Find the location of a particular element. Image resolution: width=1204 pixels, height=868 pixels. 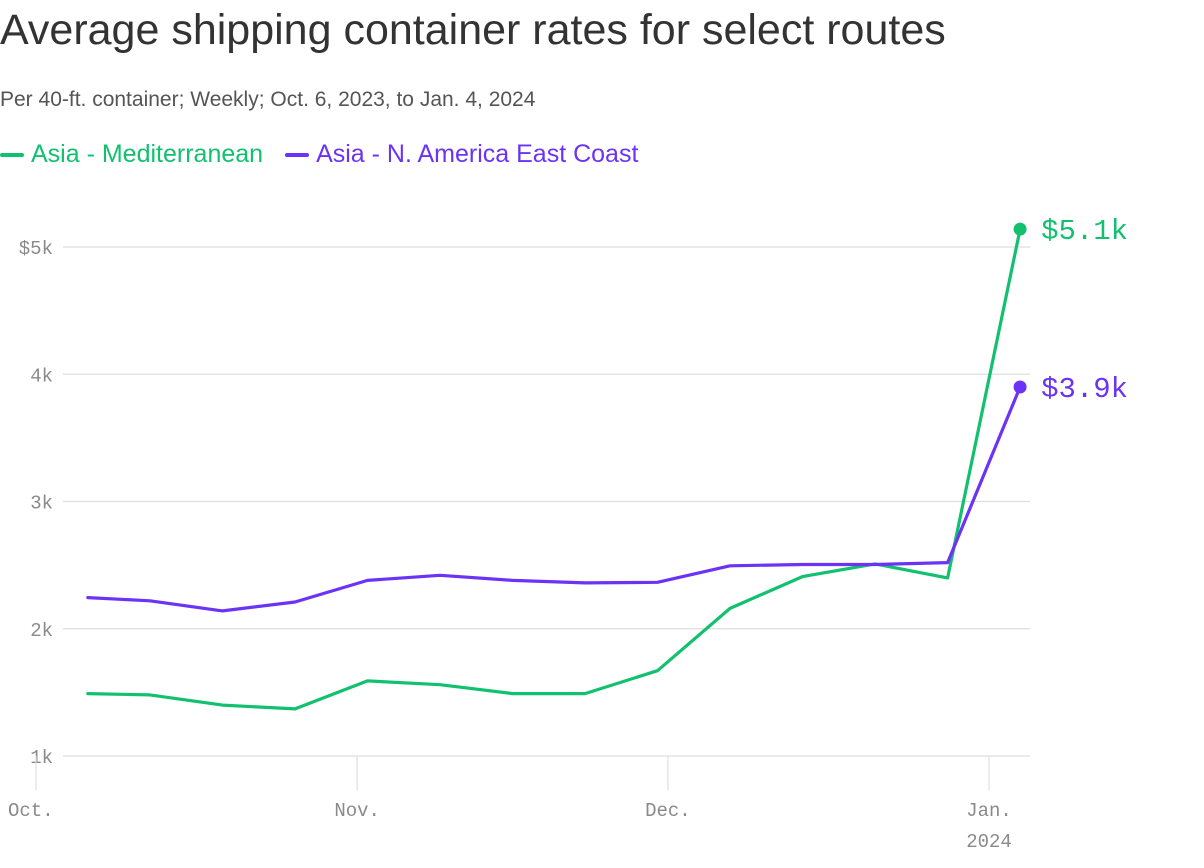

x-tick-label-3: Jan. is located at coordinates (989, 811).